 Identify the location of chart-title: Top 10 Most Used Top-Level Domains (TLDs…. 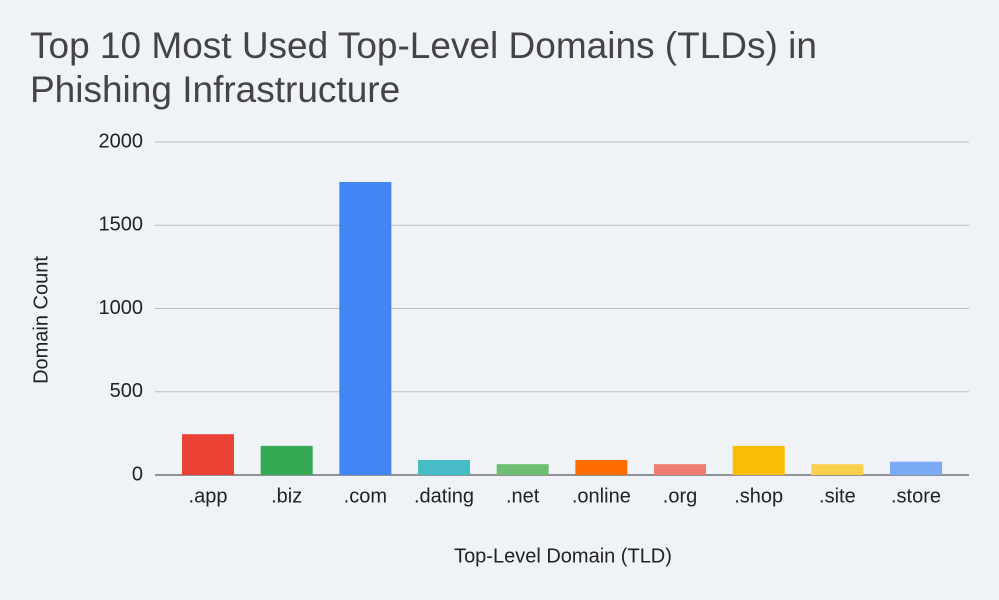
(423, 67).